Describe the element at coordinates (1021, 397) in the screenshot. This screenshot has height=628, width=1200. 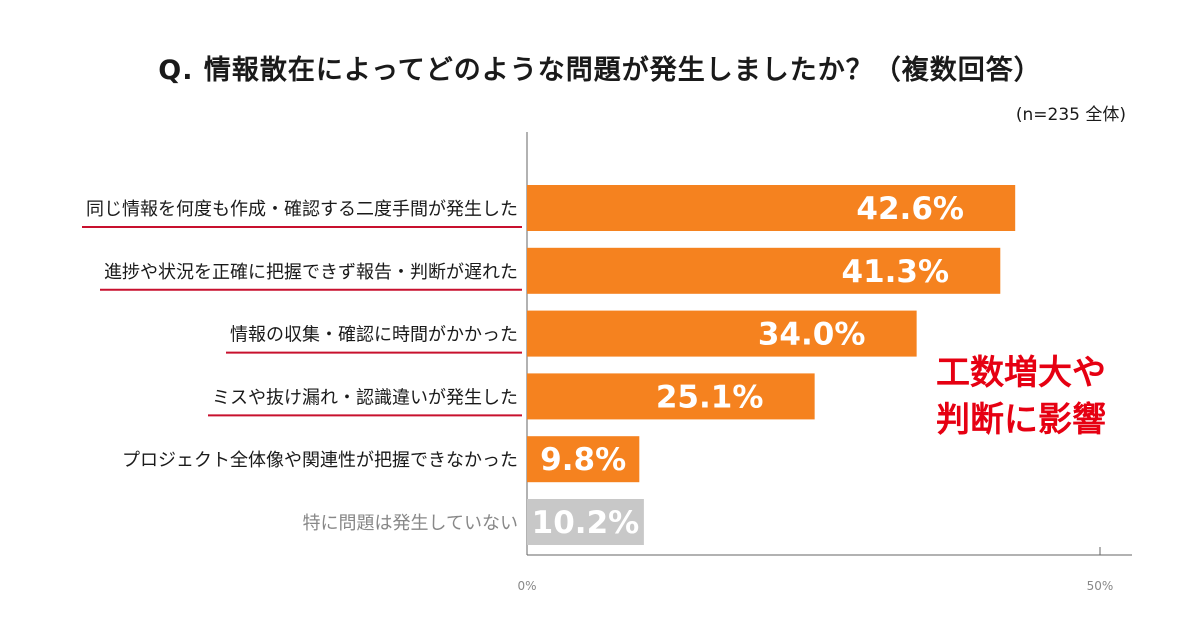
I see `callout-text: 工数増大や 判断に影響` at that location.